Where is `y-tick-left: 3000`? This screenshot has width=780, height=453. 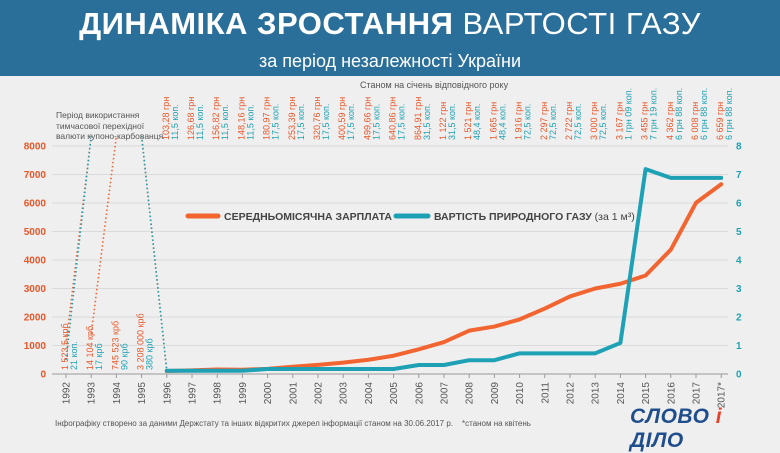 y-tick-left: 3000 is located at coordinates (35, 289).